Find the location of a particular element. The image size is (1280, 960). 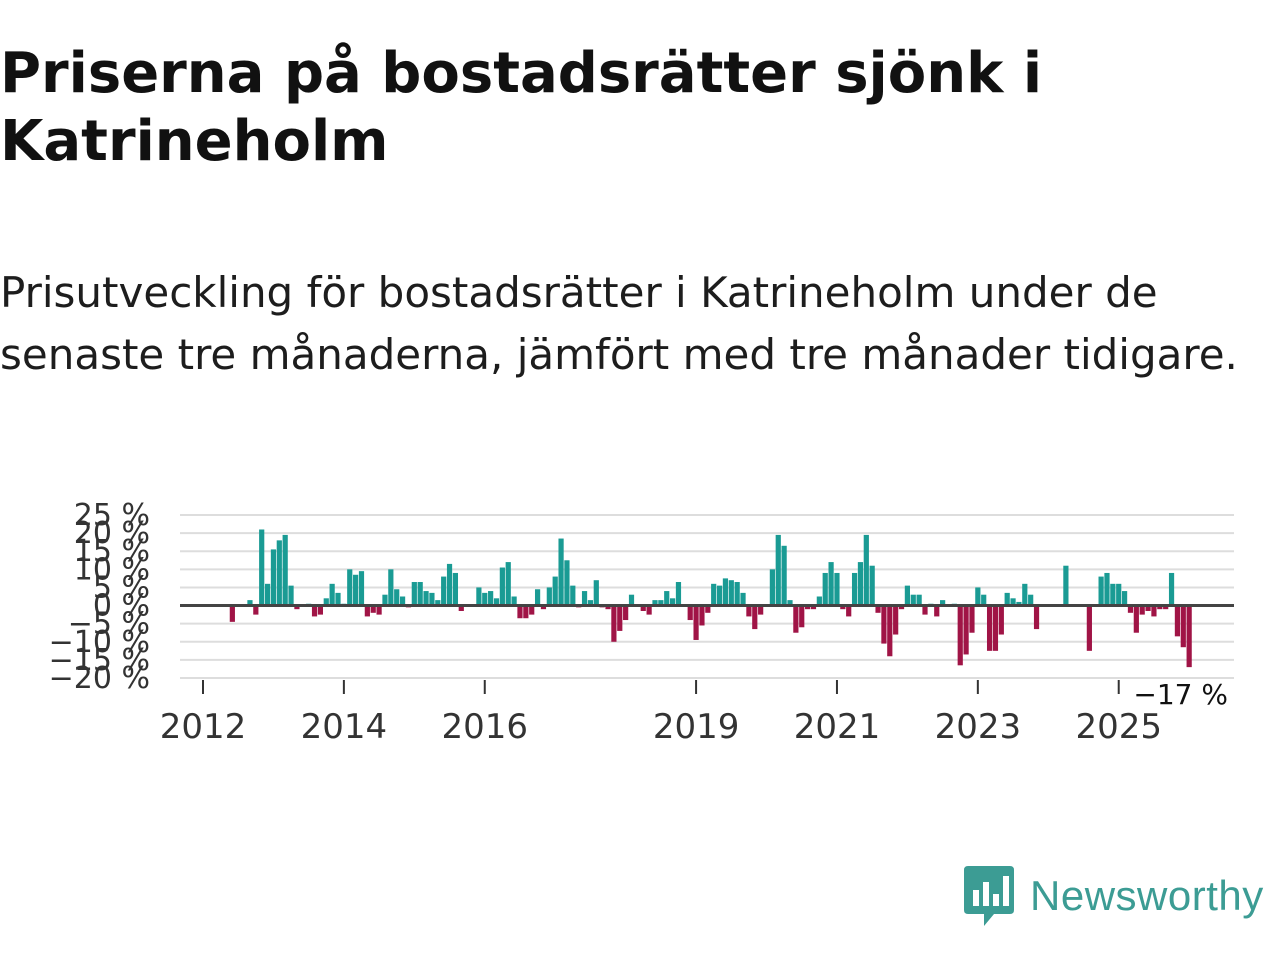

y-tick-label: −20 % is located at coordinates (99, 678).